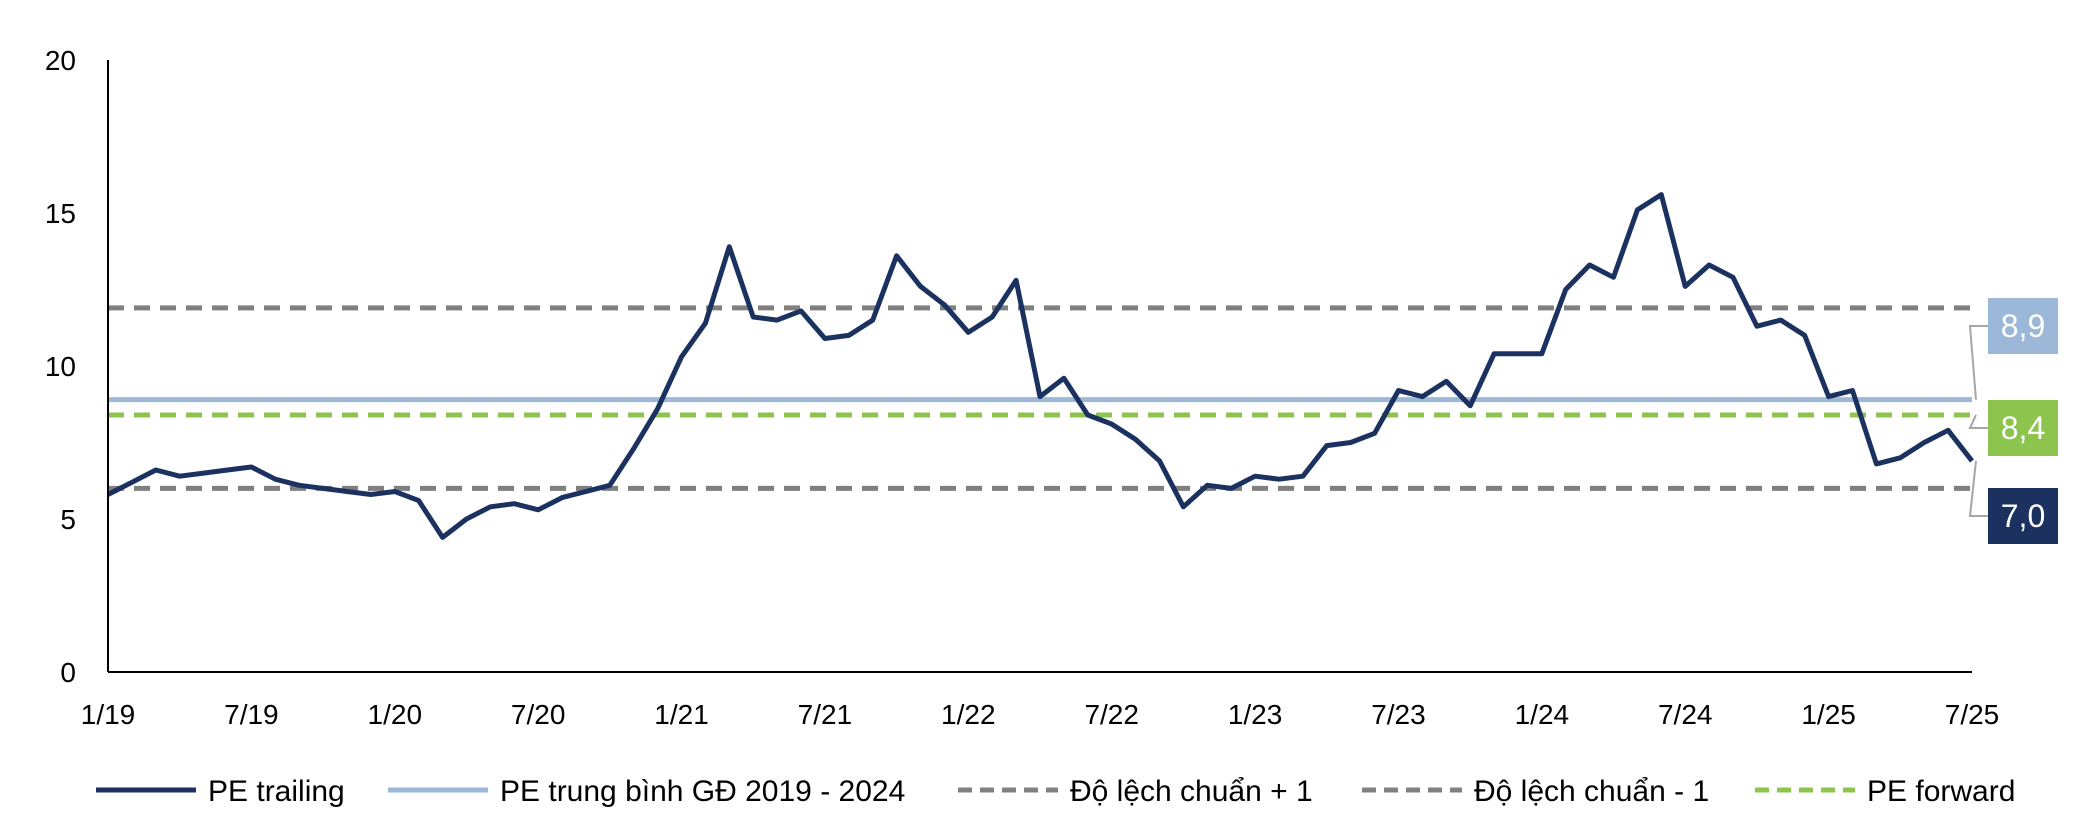 This screenshot has width=2074, height=834. Describe the element at coordinates (1542, 714) in the screenshot. I see `x-tick-label: 1/24` at that location.